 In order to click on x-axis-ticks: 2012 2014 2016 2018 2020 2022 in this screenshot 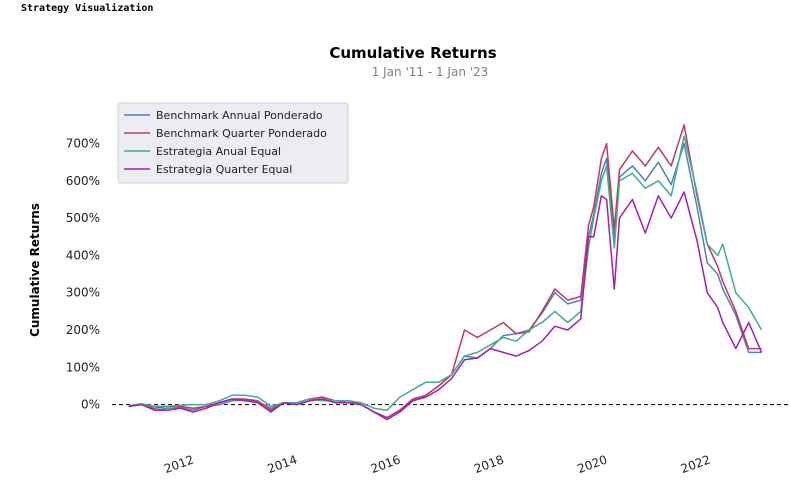, I will do `click(437, 464)`.